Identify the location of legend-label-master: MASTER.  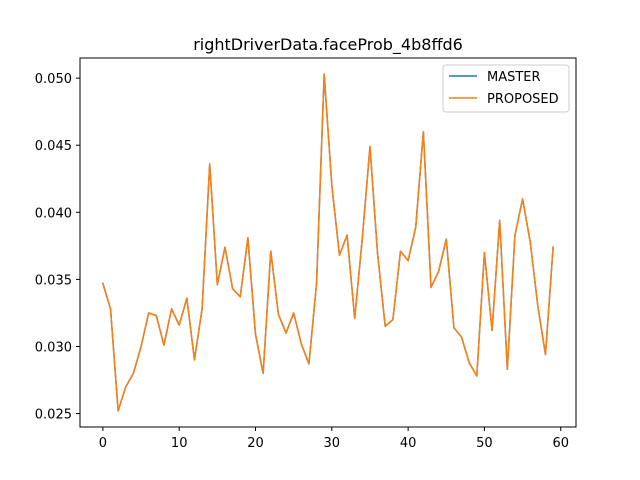
(514, 77).